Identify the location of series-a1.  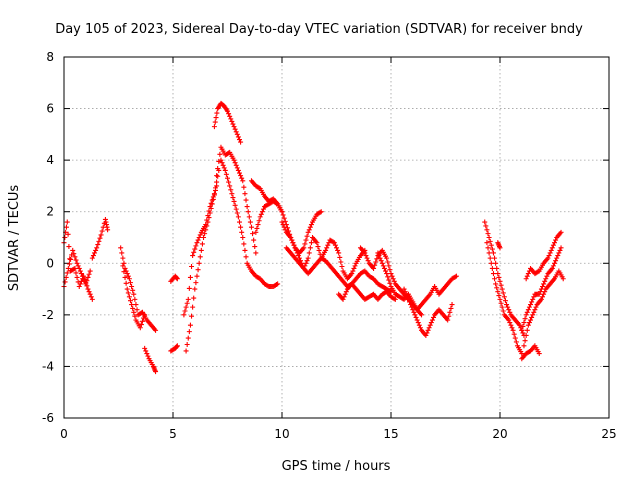
(78, 260).